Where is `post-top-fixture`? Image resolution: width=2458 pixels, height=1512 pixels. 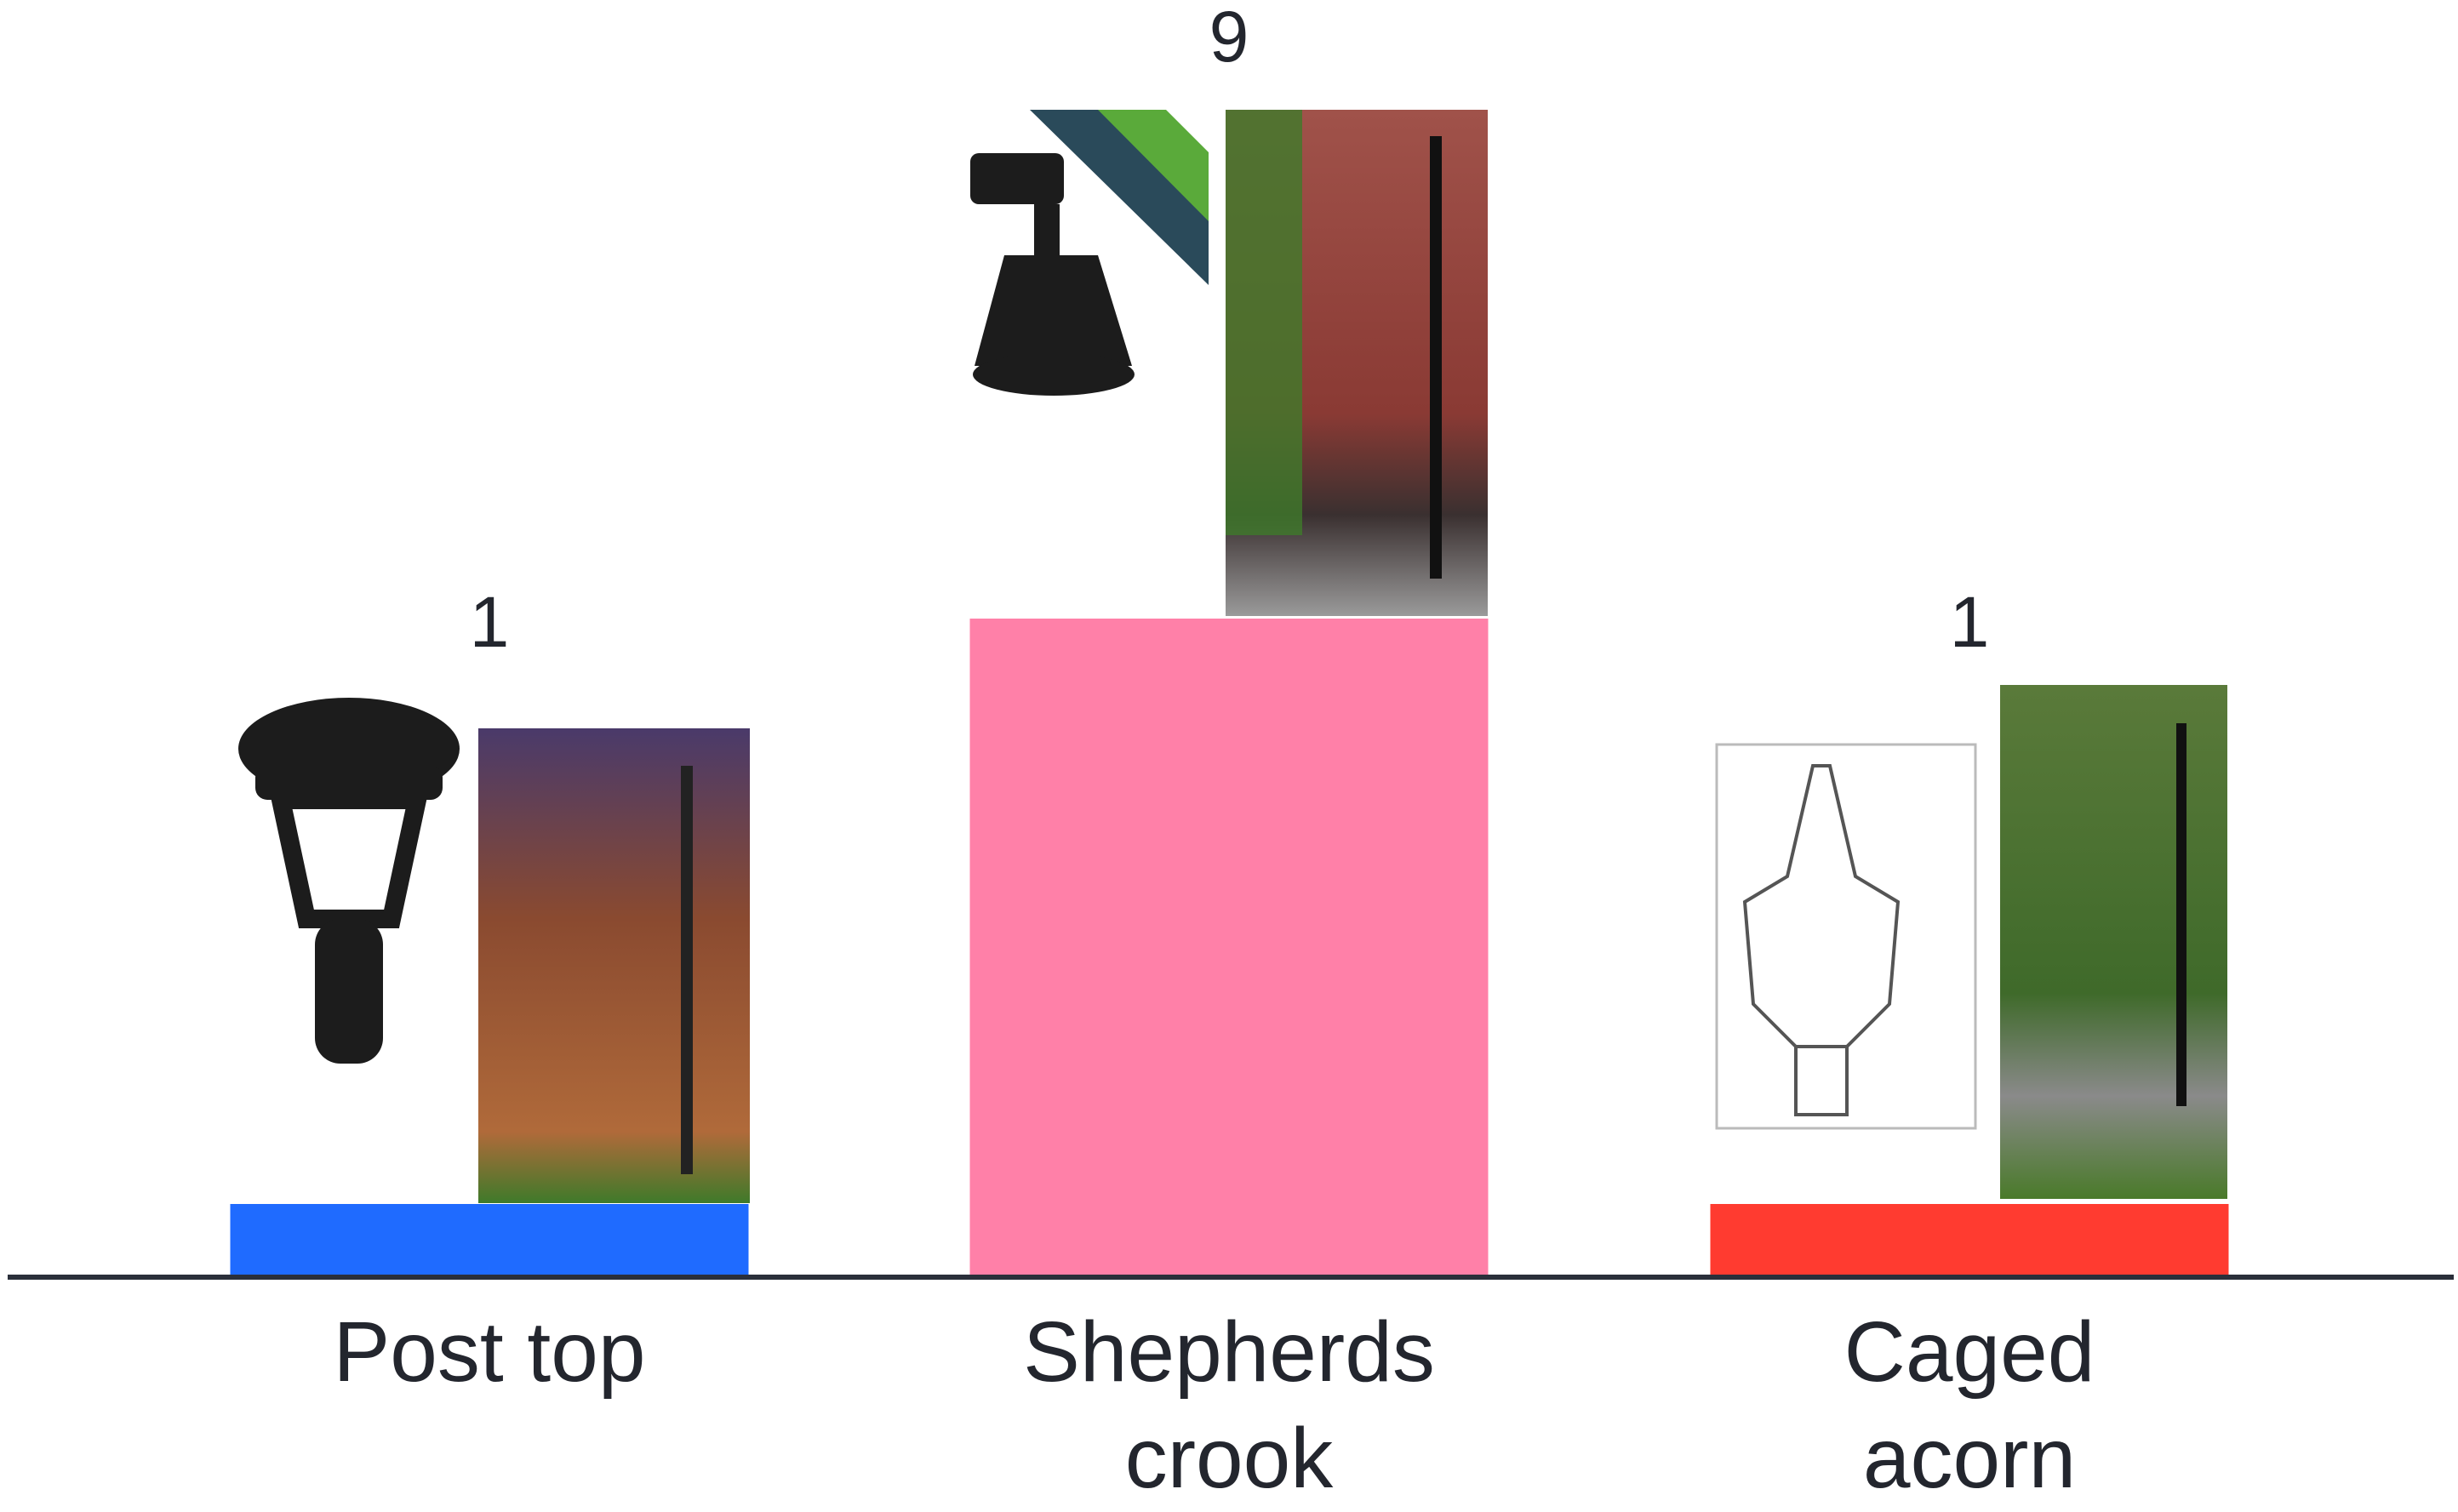
post-top-fixture is located at coordinates (349, 881).